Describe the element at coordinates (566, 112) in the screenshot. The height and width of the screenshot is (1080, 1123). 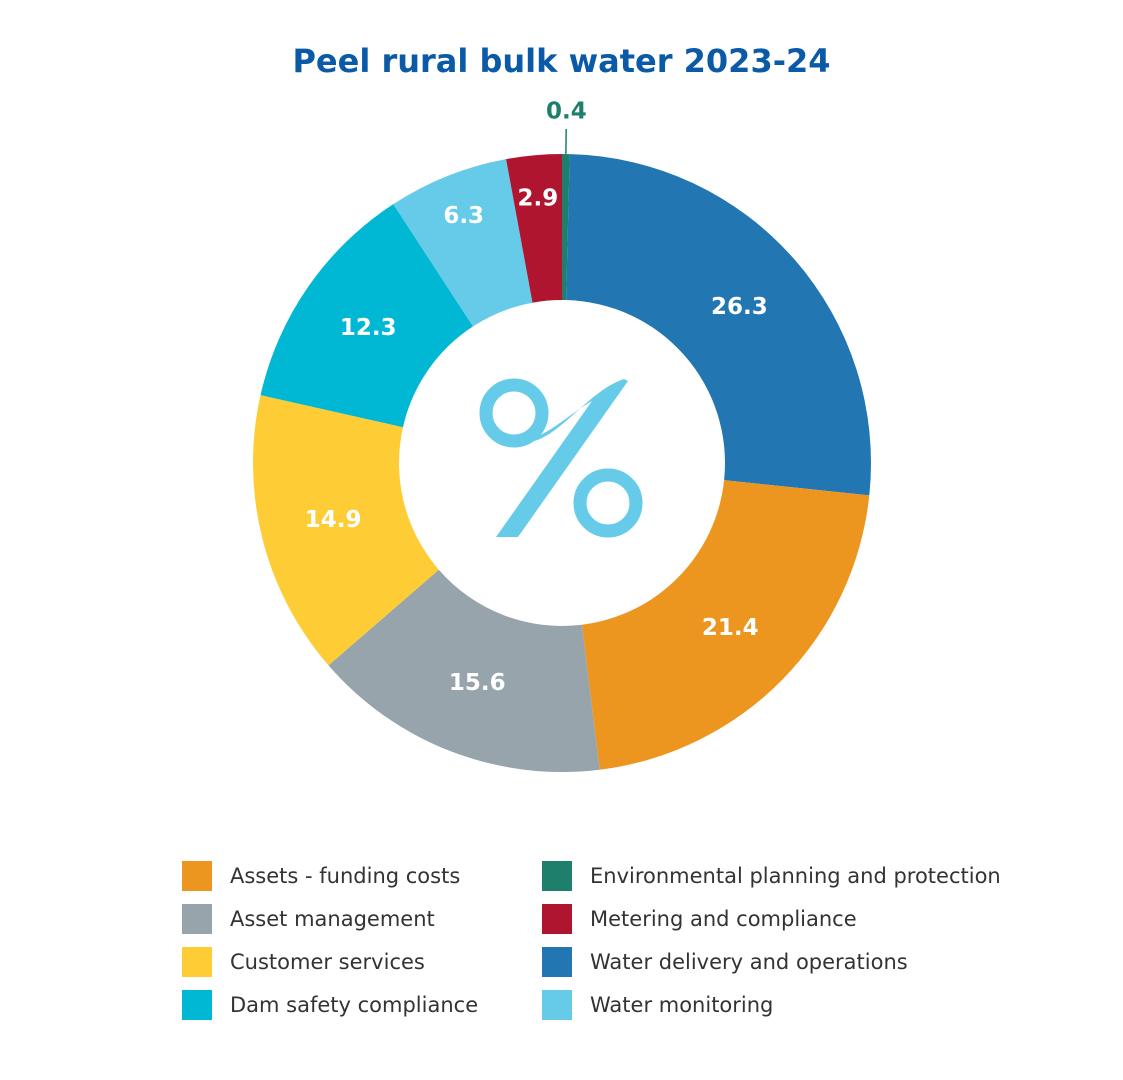
I see `slice-value-label: 0.4` at that location.